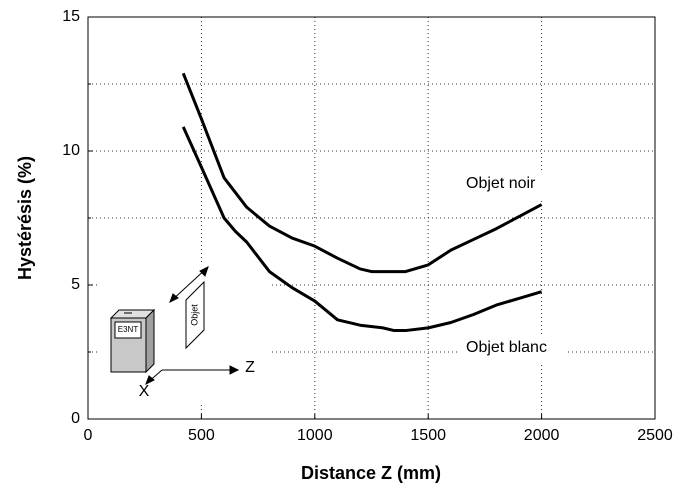 The height and width of the screenshot is (489, 680). What do you see at coordinates (75, 284) in the screenshot?
I see `y-tick-label: 5` at bounding box center [75, 284].